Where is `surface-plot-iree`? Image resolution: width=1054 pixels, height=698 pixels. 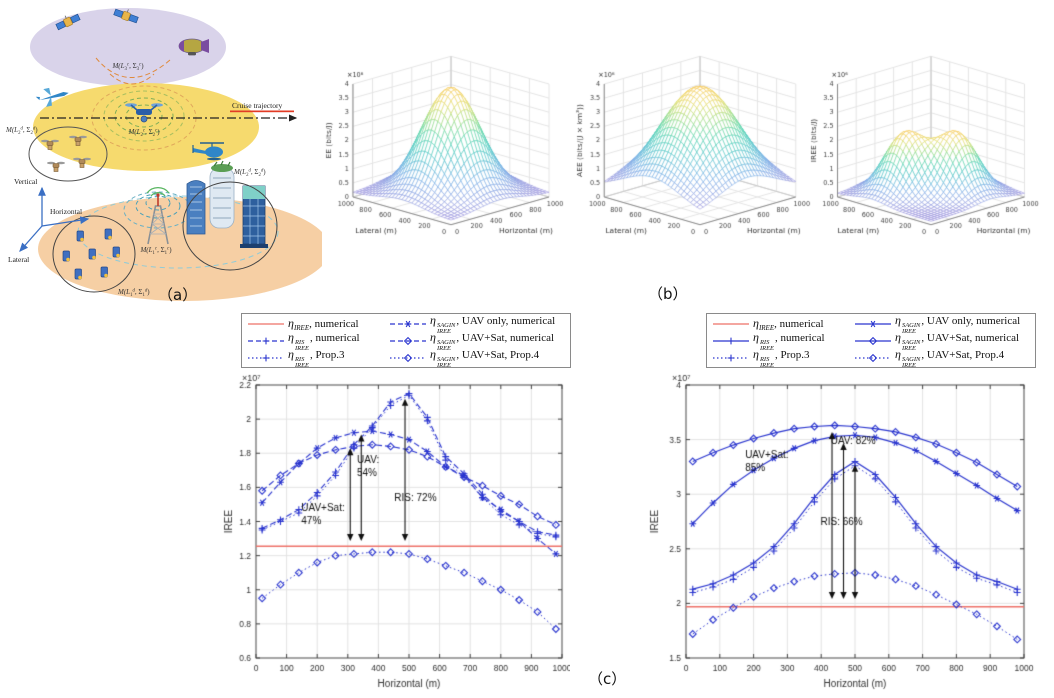 surface-plot-iree is located at coordinates (931, 151).